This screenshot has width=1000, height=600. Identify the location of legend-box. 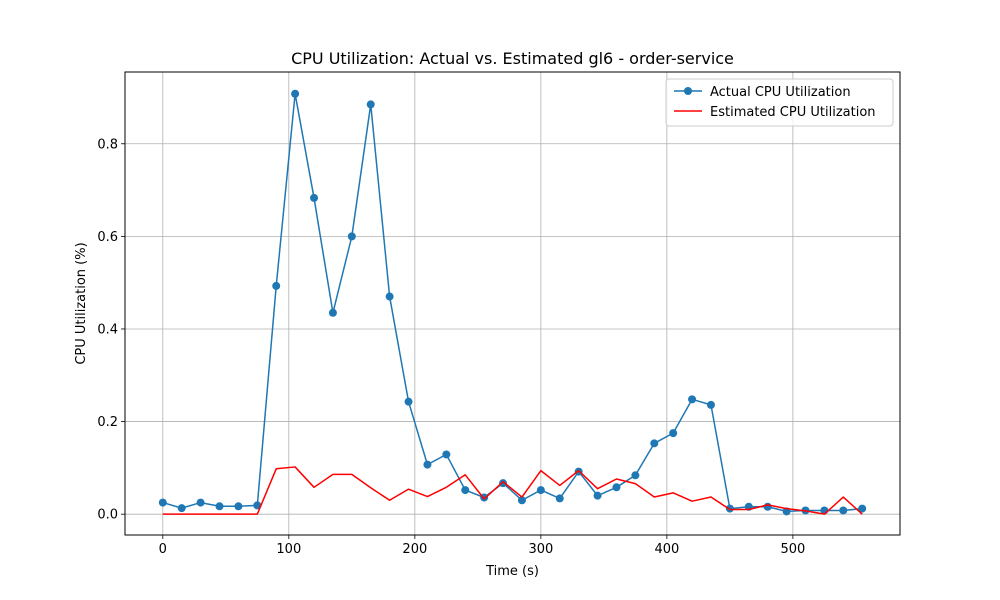
(779, 102).